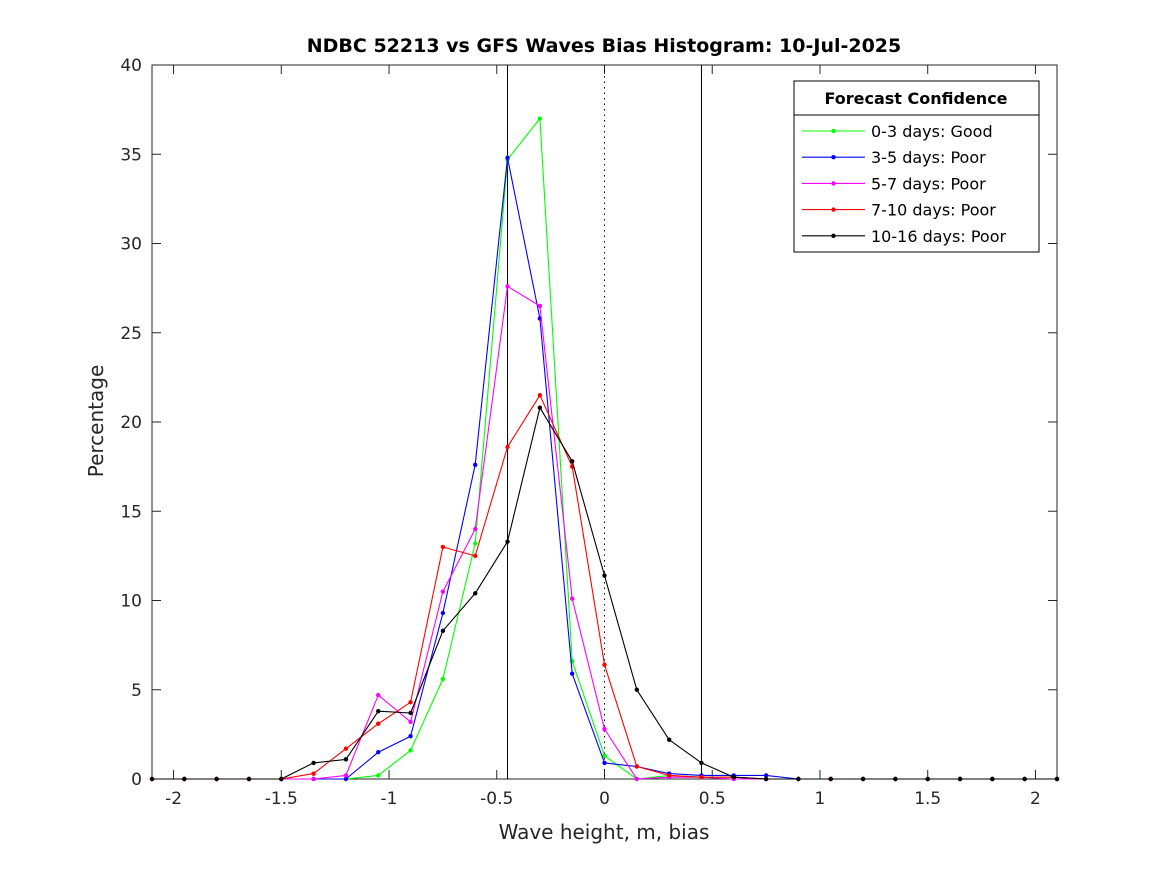 This screenshot has width=1167, height=879. Describe the element at coordinates (131, 423) in the screenshot. I see `y-tick-label: 20` at that location.